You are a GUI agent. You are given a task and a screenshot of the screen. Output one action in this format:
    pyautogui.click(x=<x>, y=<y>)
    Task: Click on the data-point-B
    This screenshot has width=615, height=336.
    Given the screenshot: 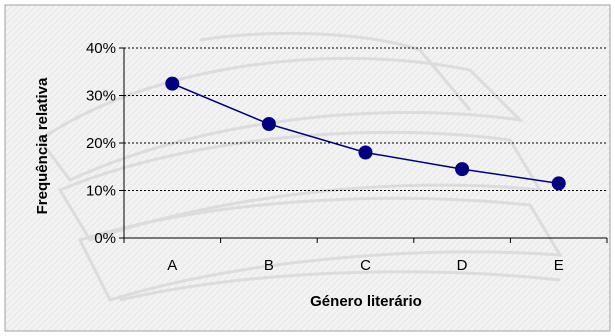 What is the action you would take?
    pyautogui.click(x=268, y=124)
    